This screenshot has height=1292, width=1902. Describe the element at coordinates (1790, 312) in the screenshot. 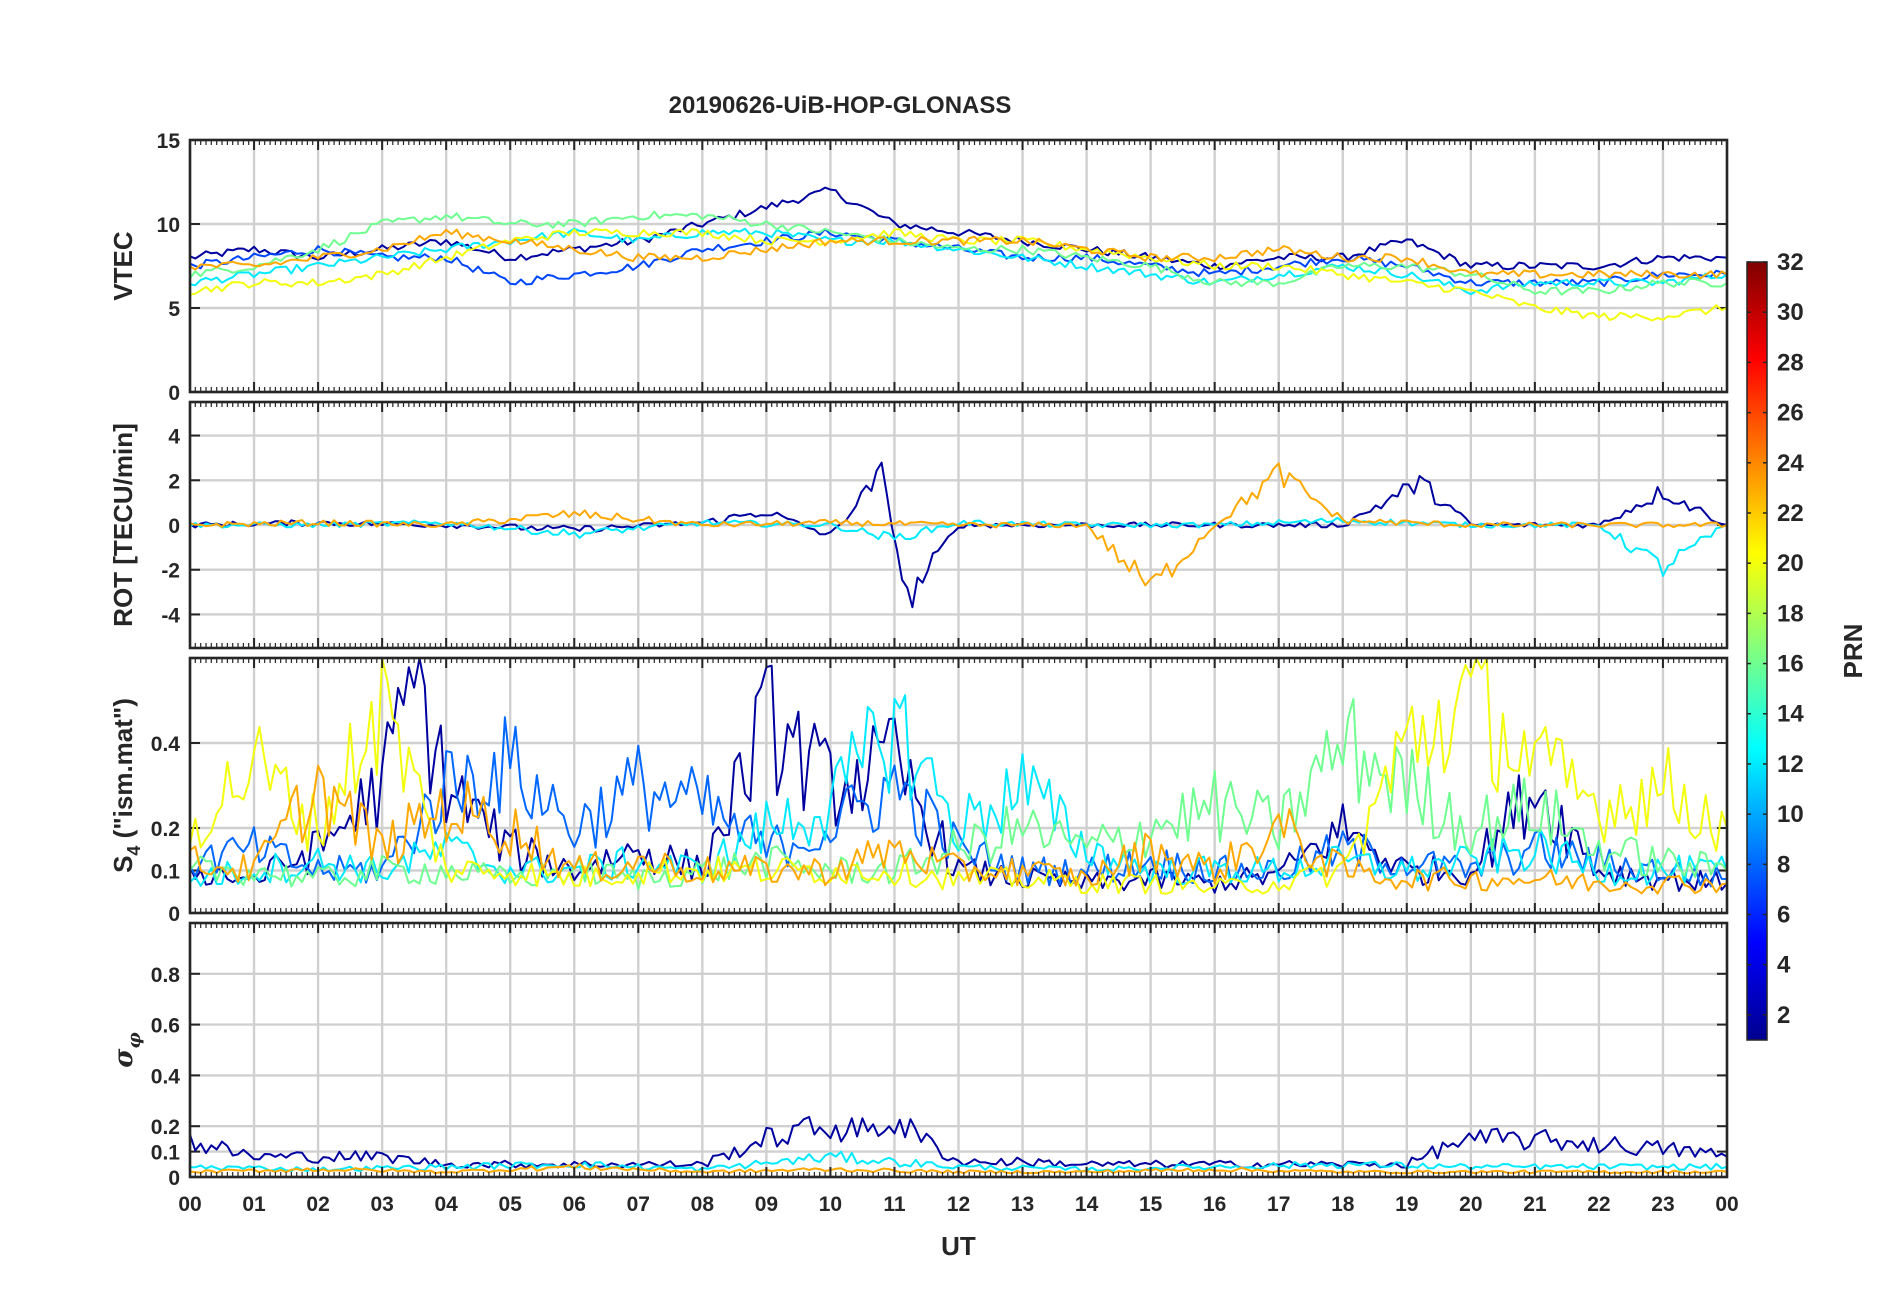

I see `colorbar-tick-label: 30` at that location.